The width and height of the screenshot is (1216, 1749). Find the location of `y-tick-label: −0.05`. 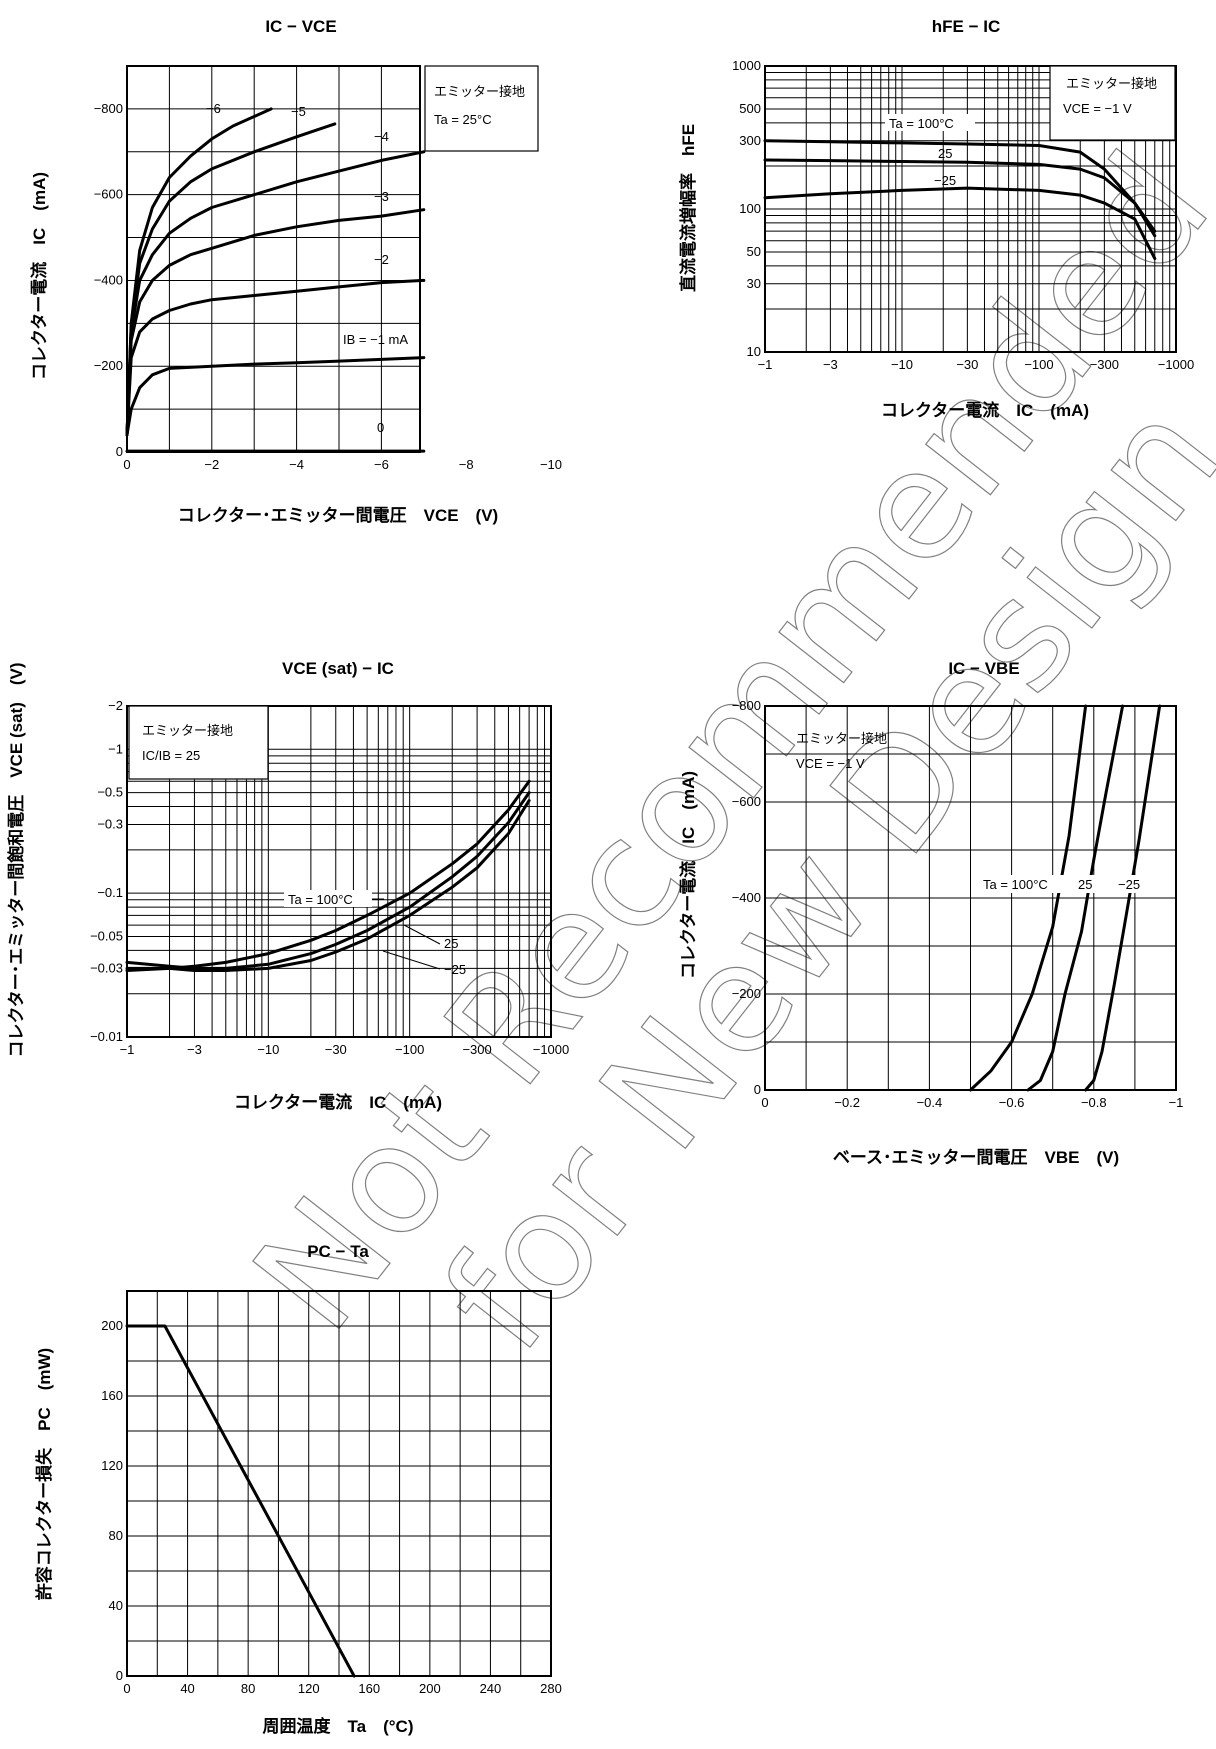

y-tick-label: −0.05 is located at coordinates (106, 935).